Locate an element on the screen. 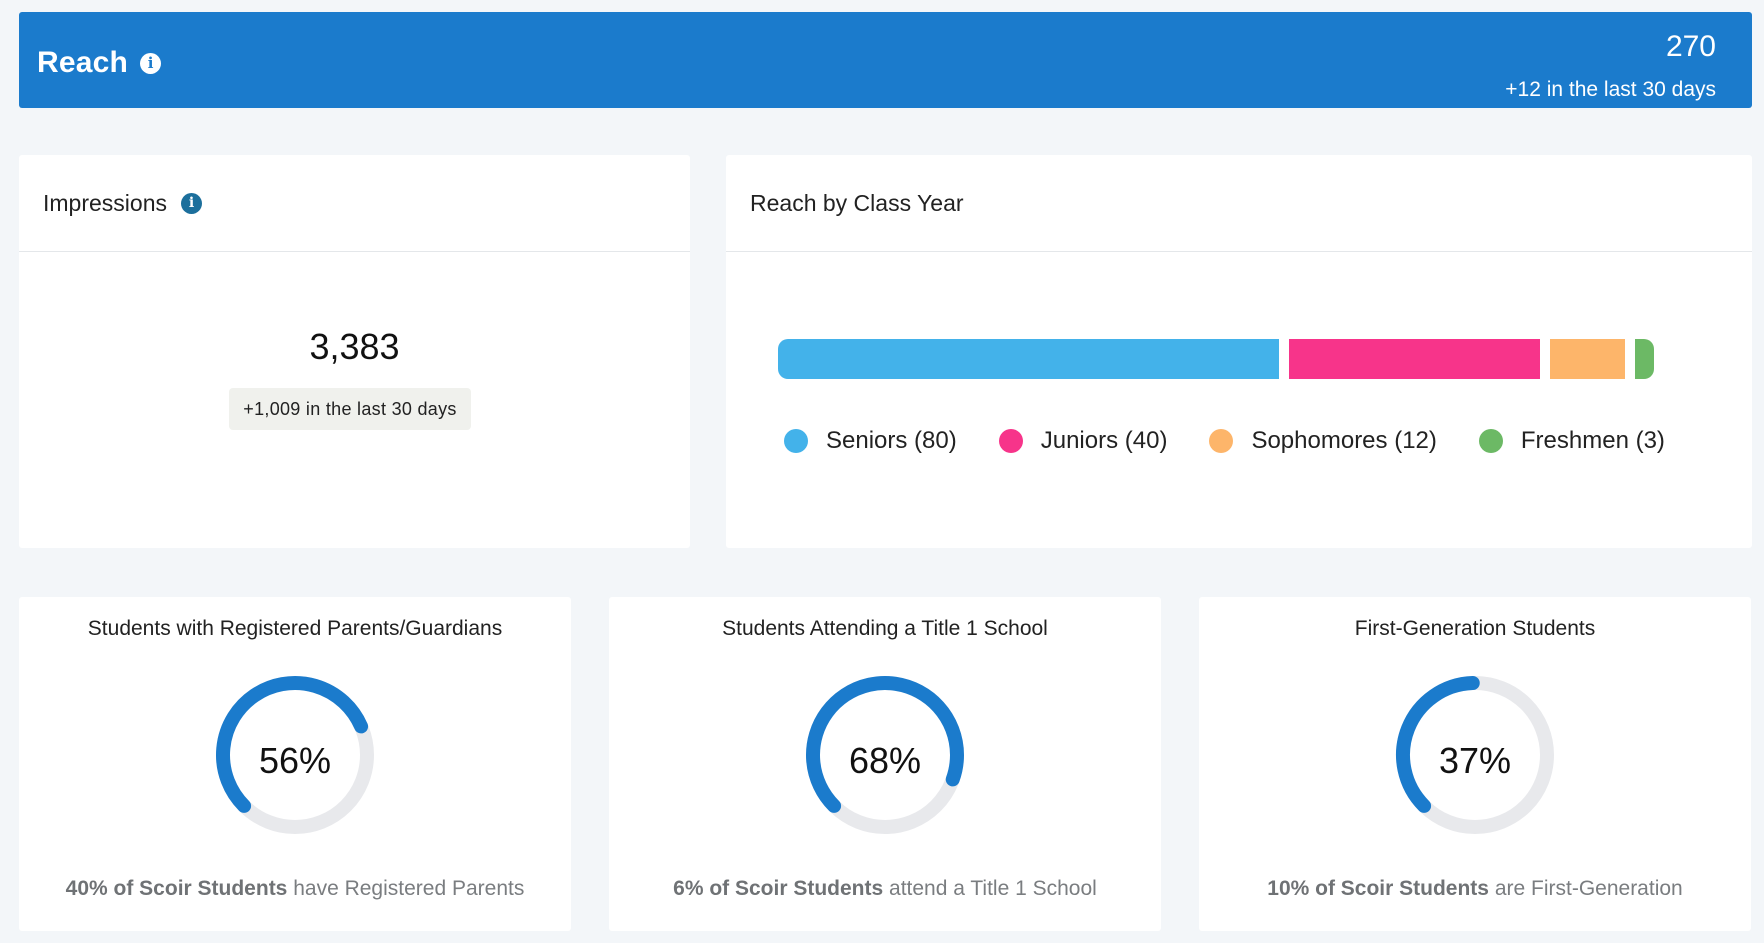 The height and width of the screenshot is (943, 1764). impressions-title: Impressions is located at coordinates (105, 202).